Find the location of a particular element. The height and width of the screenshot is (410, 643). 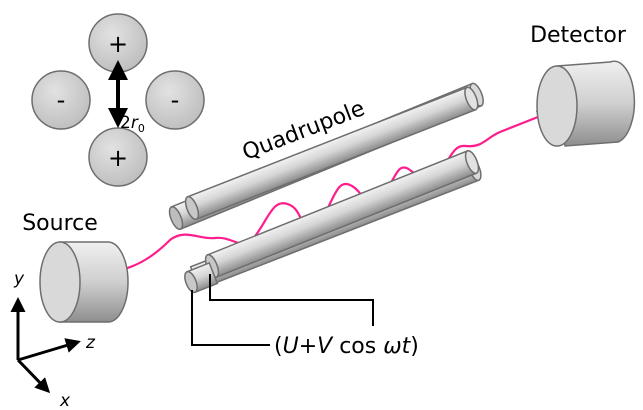

rod-left-charge: - is located at coordinates (61, 100).